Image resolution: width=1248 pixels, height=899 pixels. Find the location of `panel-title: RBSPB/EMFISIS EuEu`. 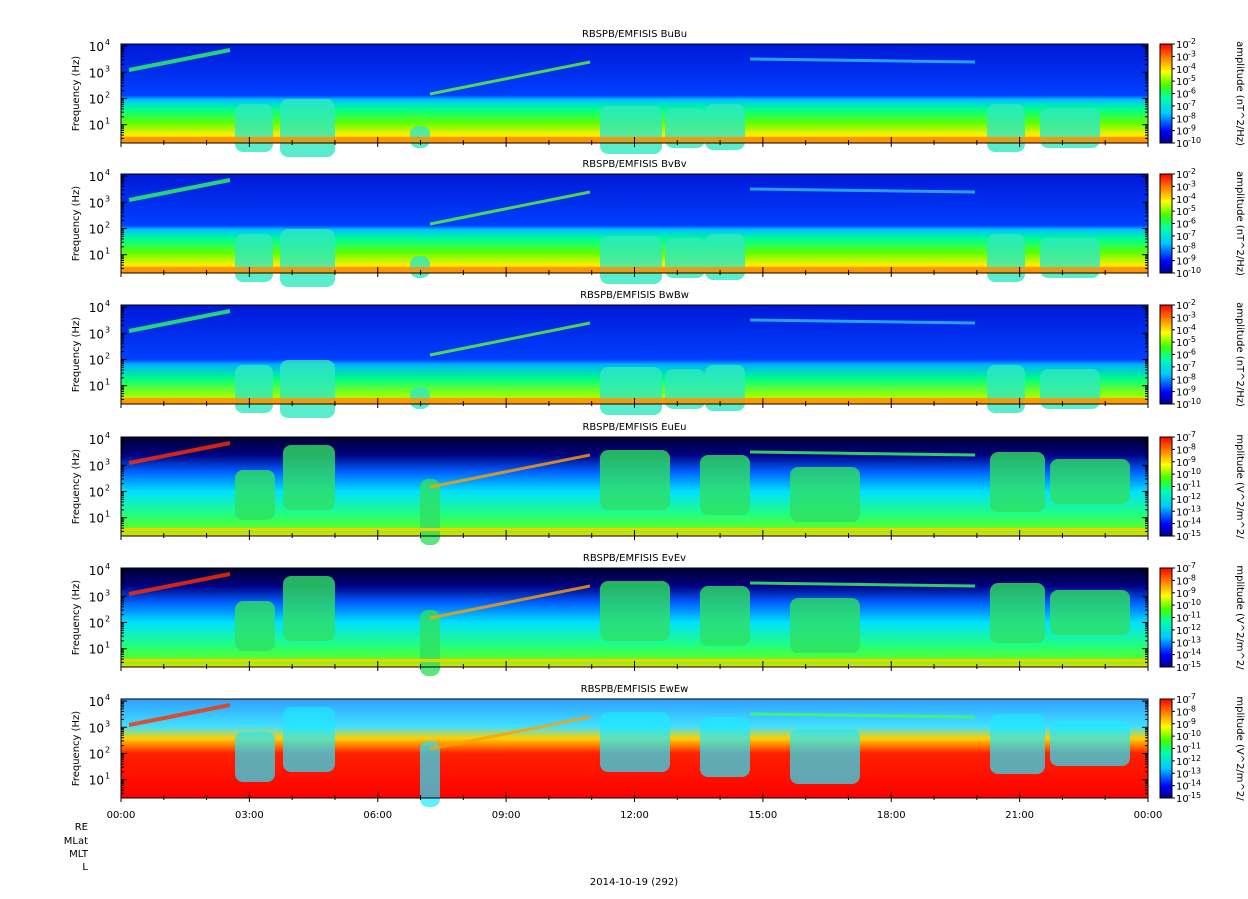

panel-title: RBSPB/EMFISIS EuEu is located at coordinates (634, 427).